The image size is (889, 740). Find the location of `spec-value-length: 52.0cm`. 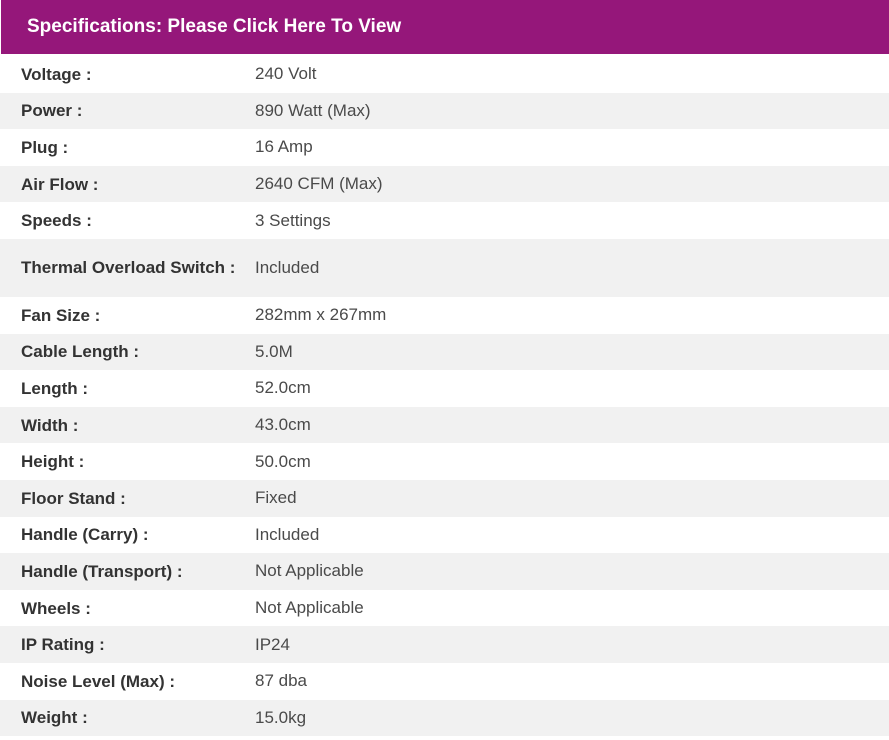

spec-value-length: 52.0cm is located at coordinates (572, 388).